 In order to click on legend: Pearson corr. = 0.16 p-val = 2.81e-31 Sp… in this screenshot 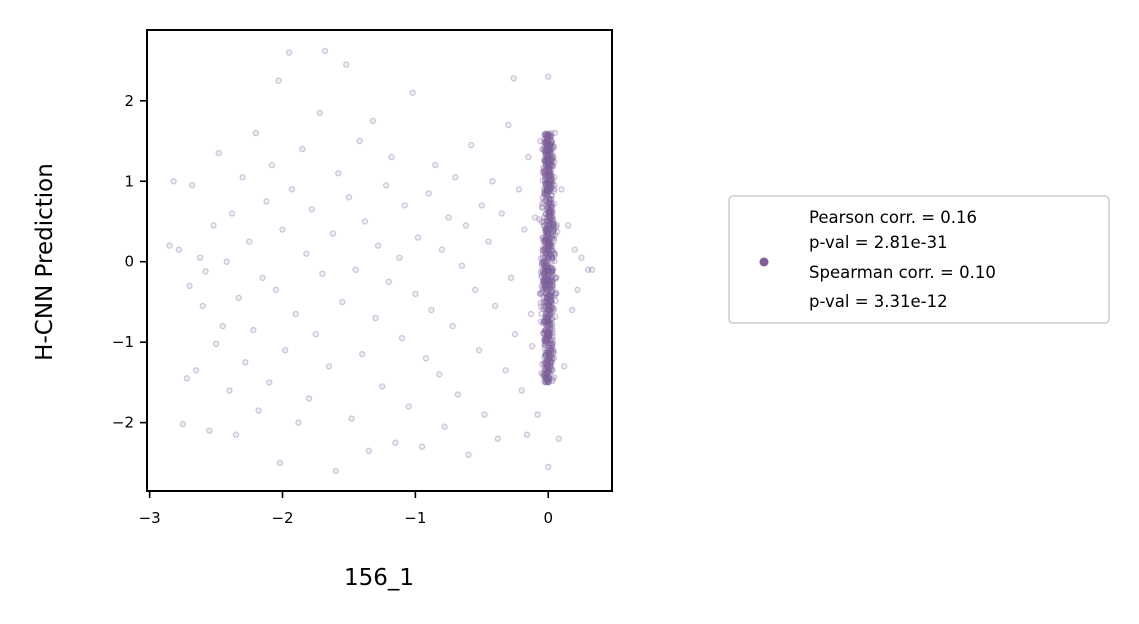, I will do `click(919, 259)`.